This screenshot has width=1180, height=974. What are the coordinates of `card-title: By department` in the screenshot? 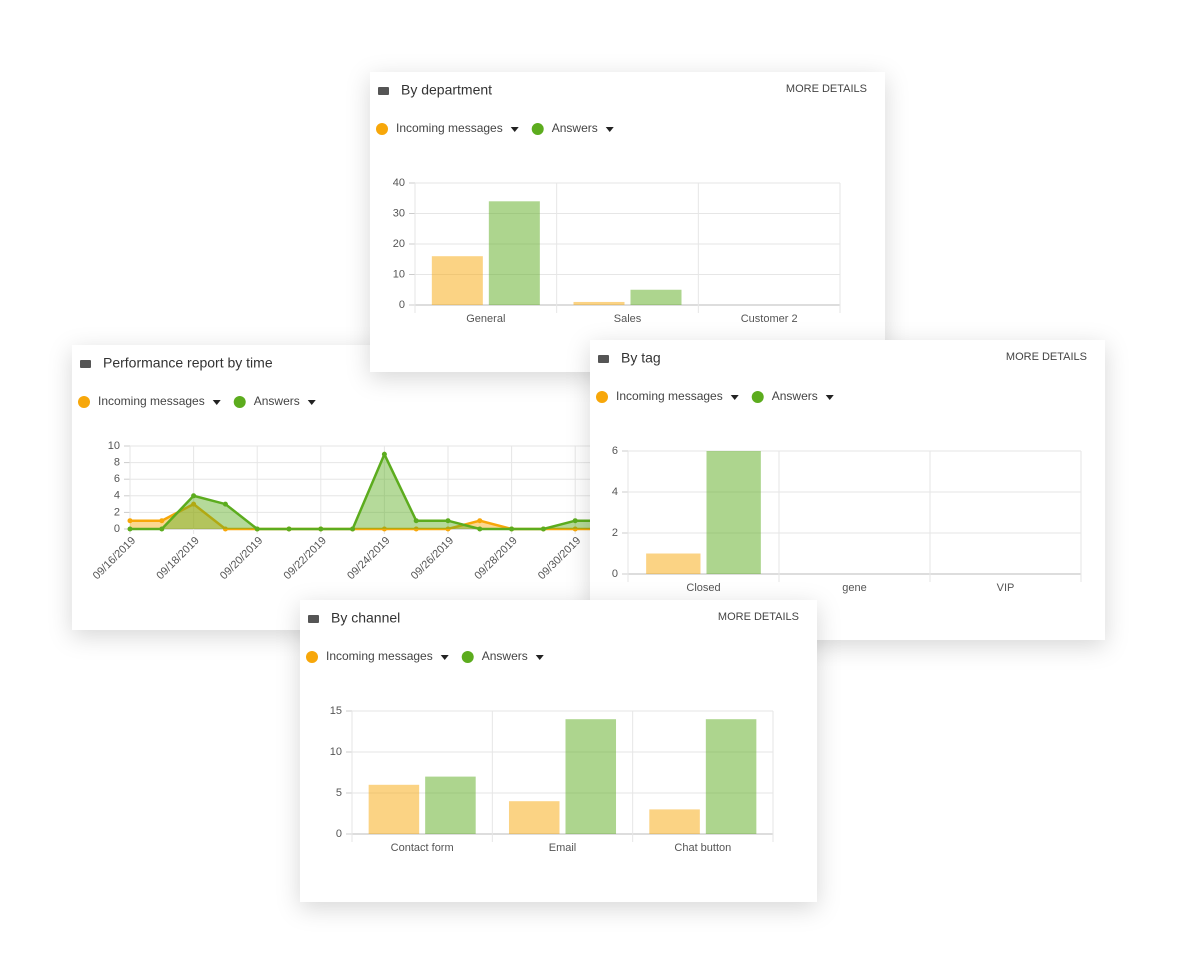 It's located at (446, 90).